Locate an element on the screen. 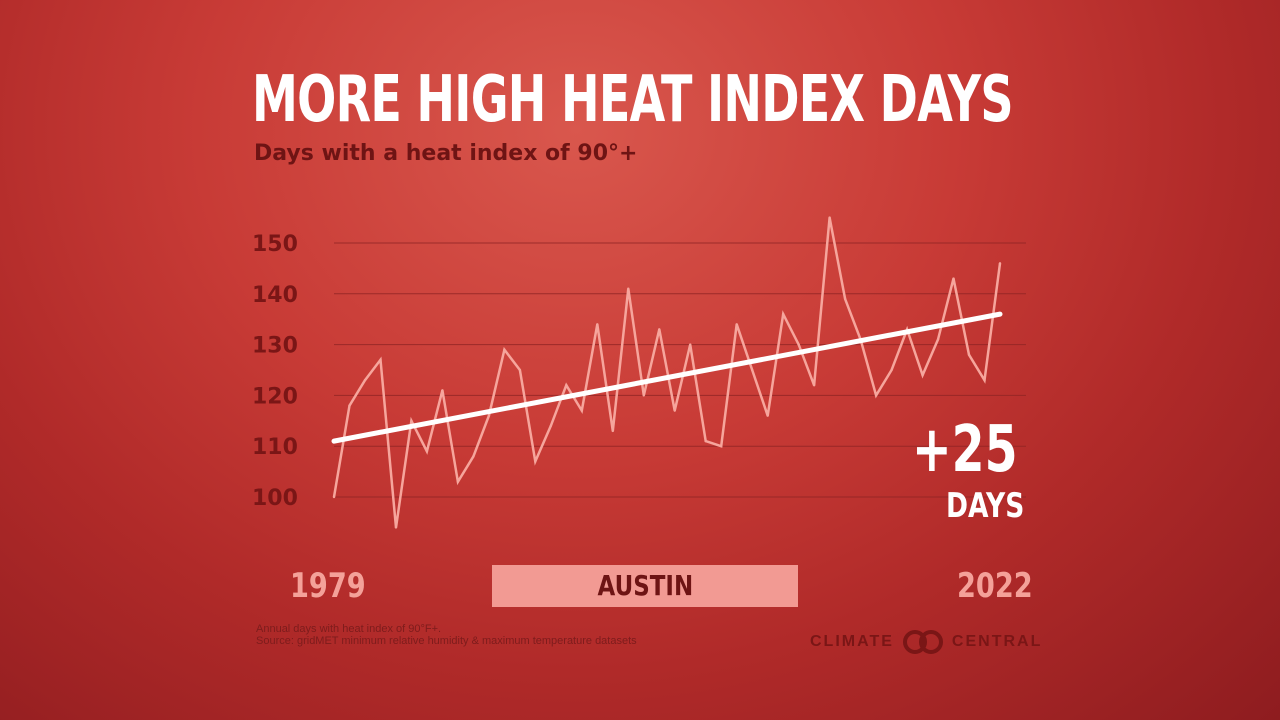  trend-layer is located at coordinates (667, 377).